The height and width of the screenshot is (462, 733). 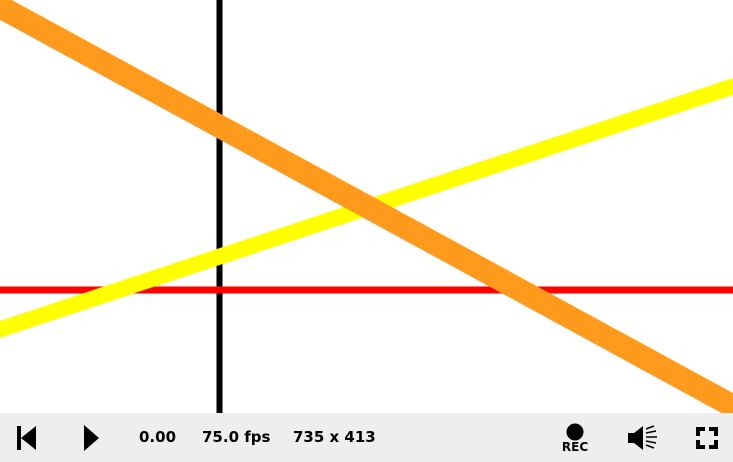 I want to click on skip-to-start-icon, so click(x=26, y=437).